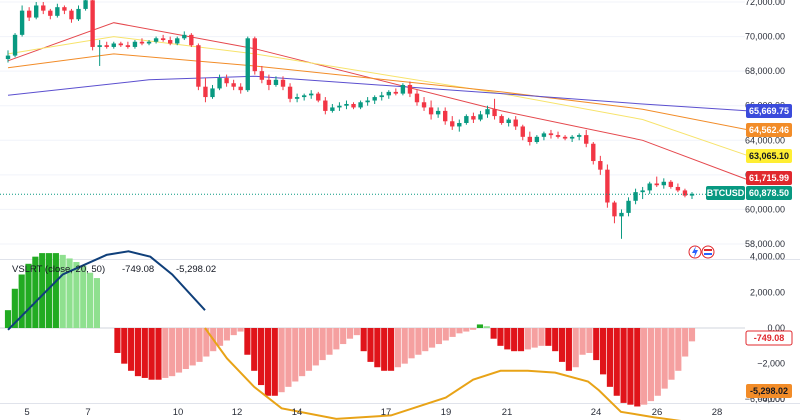  I want to click on flag-stripe-icon, so click(708, 250).